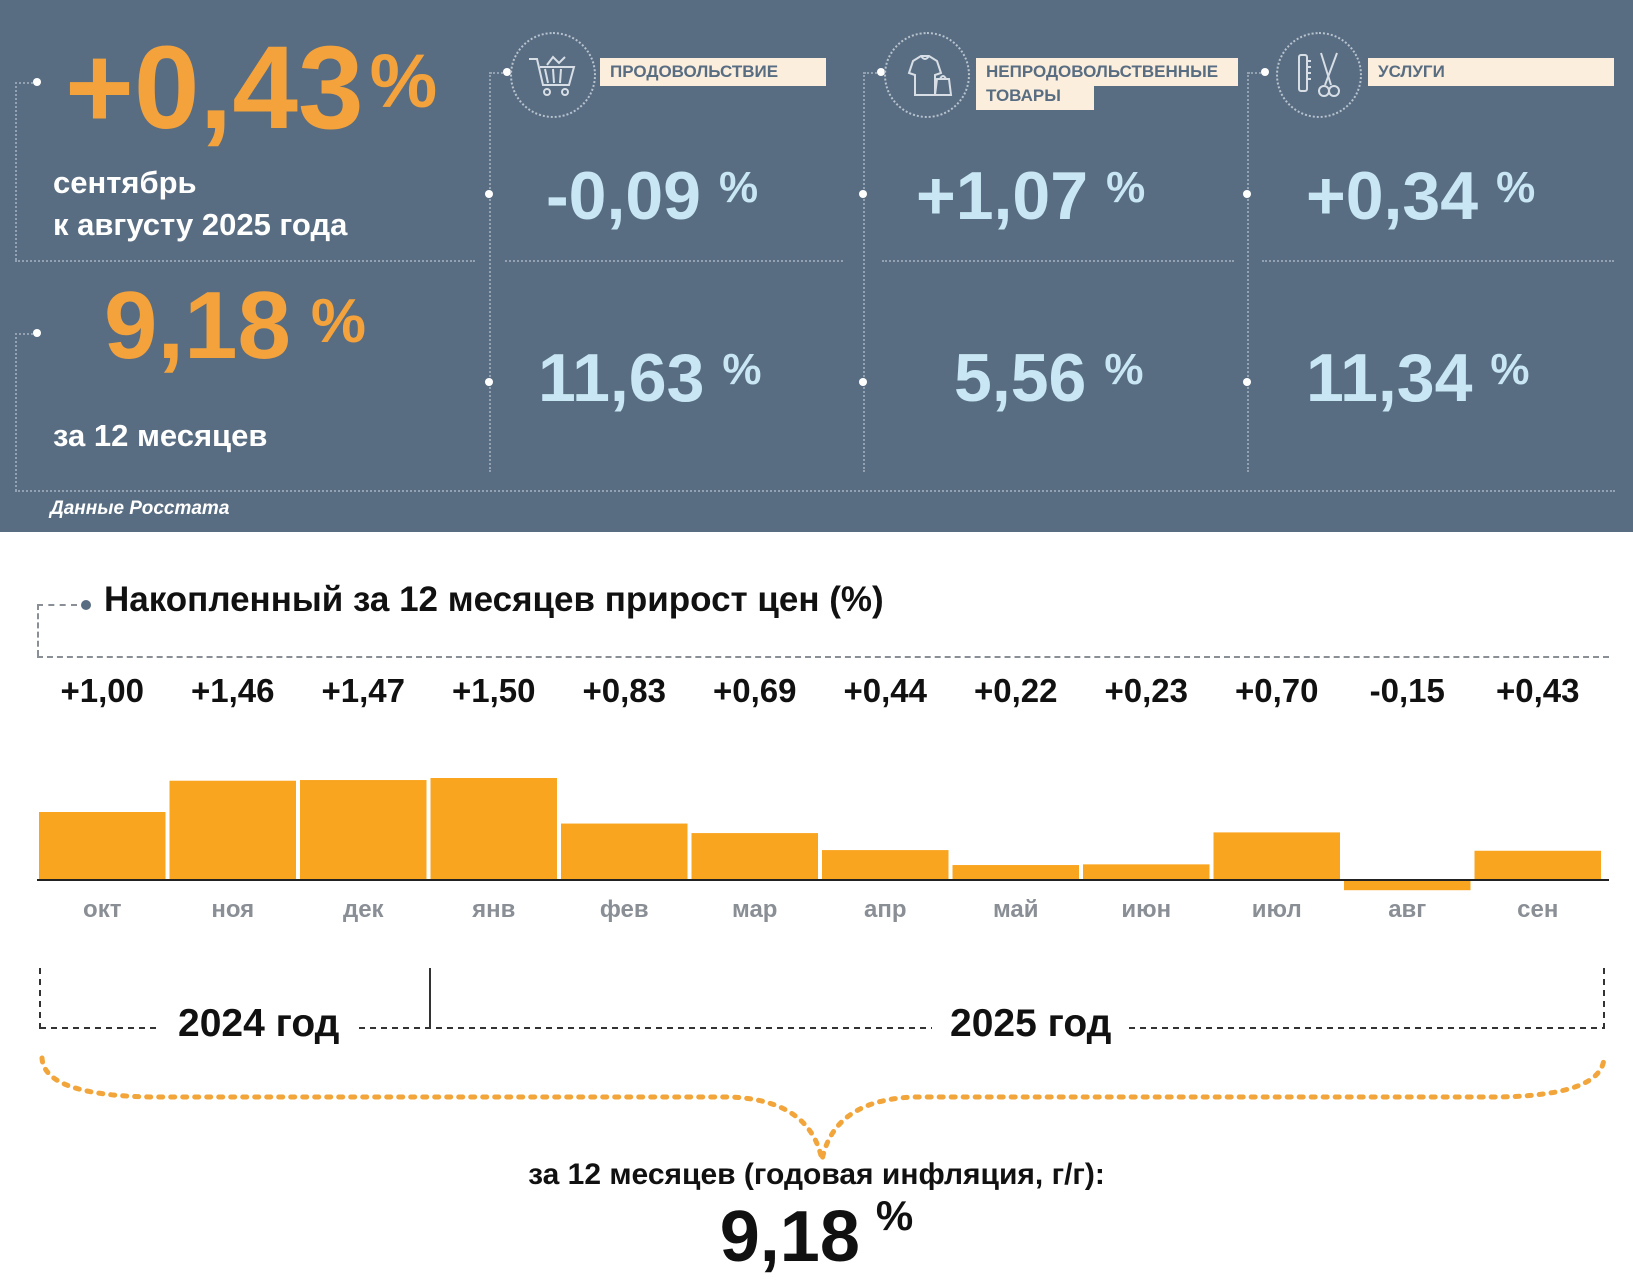 The height and width of the screenshot is (1285, 1633). I want to click on category-label-ноя: ноя, so click(232, 909).